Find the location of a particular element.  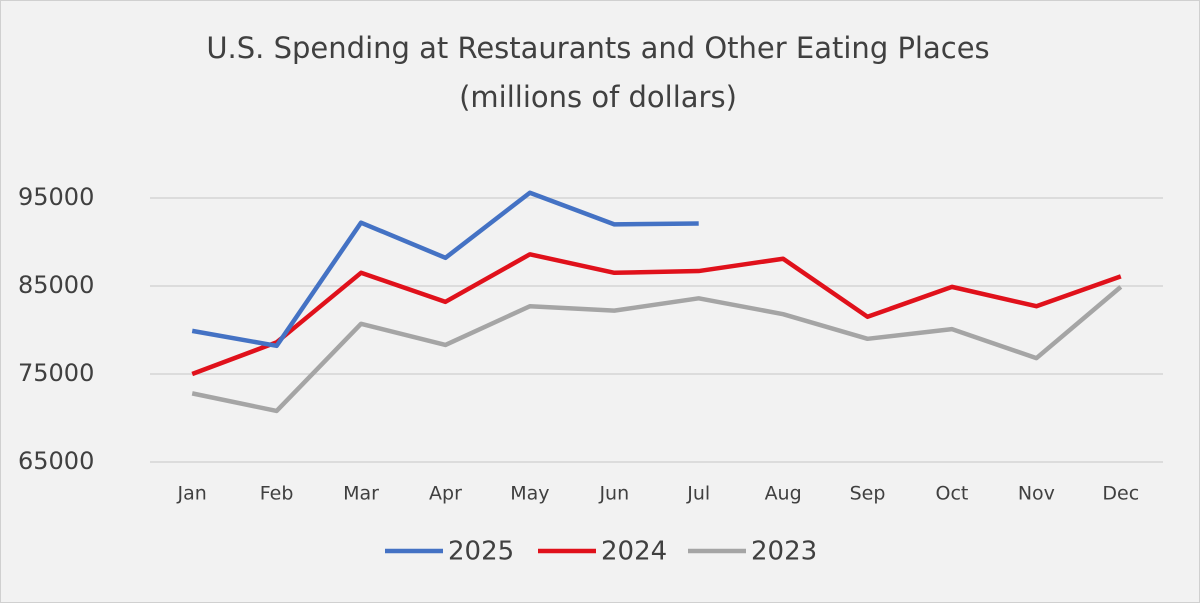

legend-label: 2024 is located at coordinates (634, 552).